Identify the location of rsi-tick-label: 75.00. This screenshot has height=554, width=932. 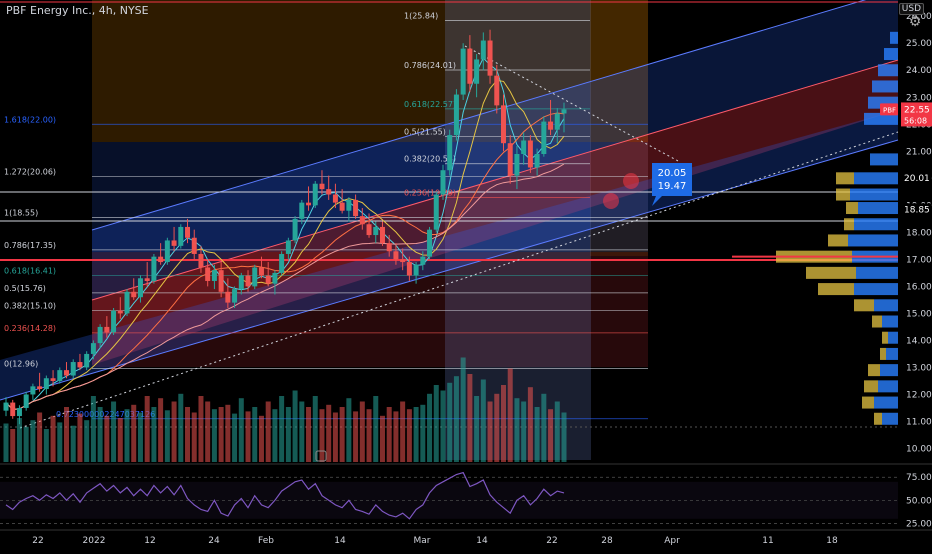
(919, 478).